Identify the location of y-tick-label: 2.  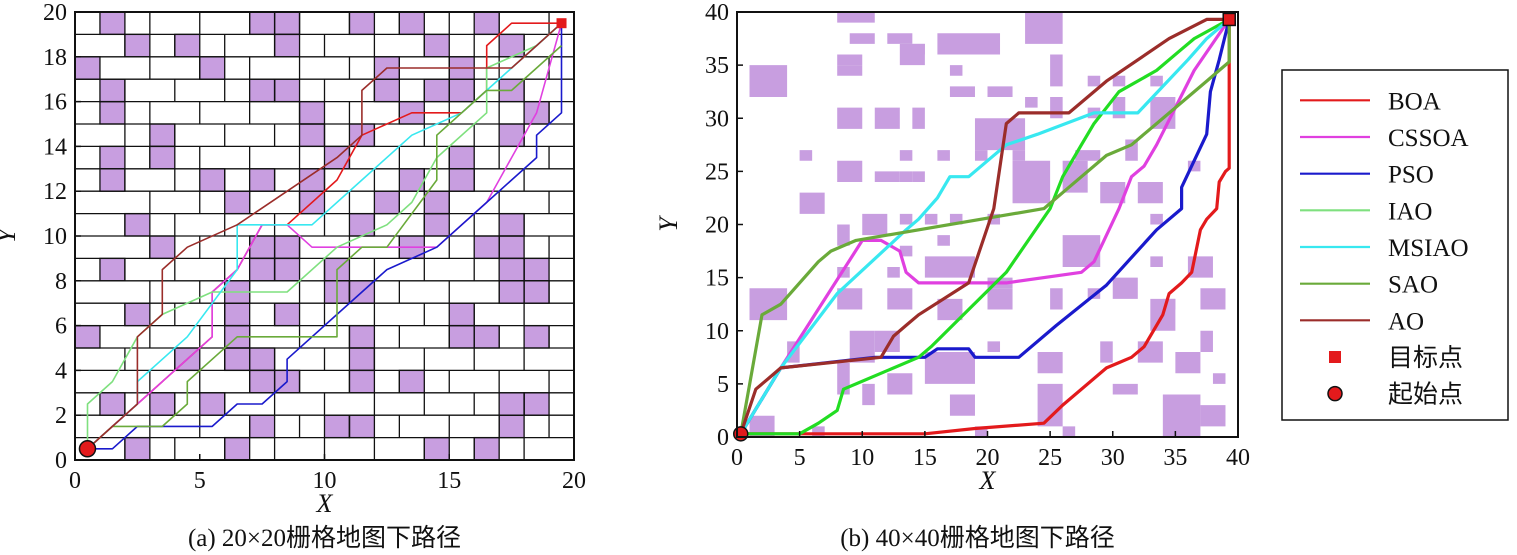
(61, 416).